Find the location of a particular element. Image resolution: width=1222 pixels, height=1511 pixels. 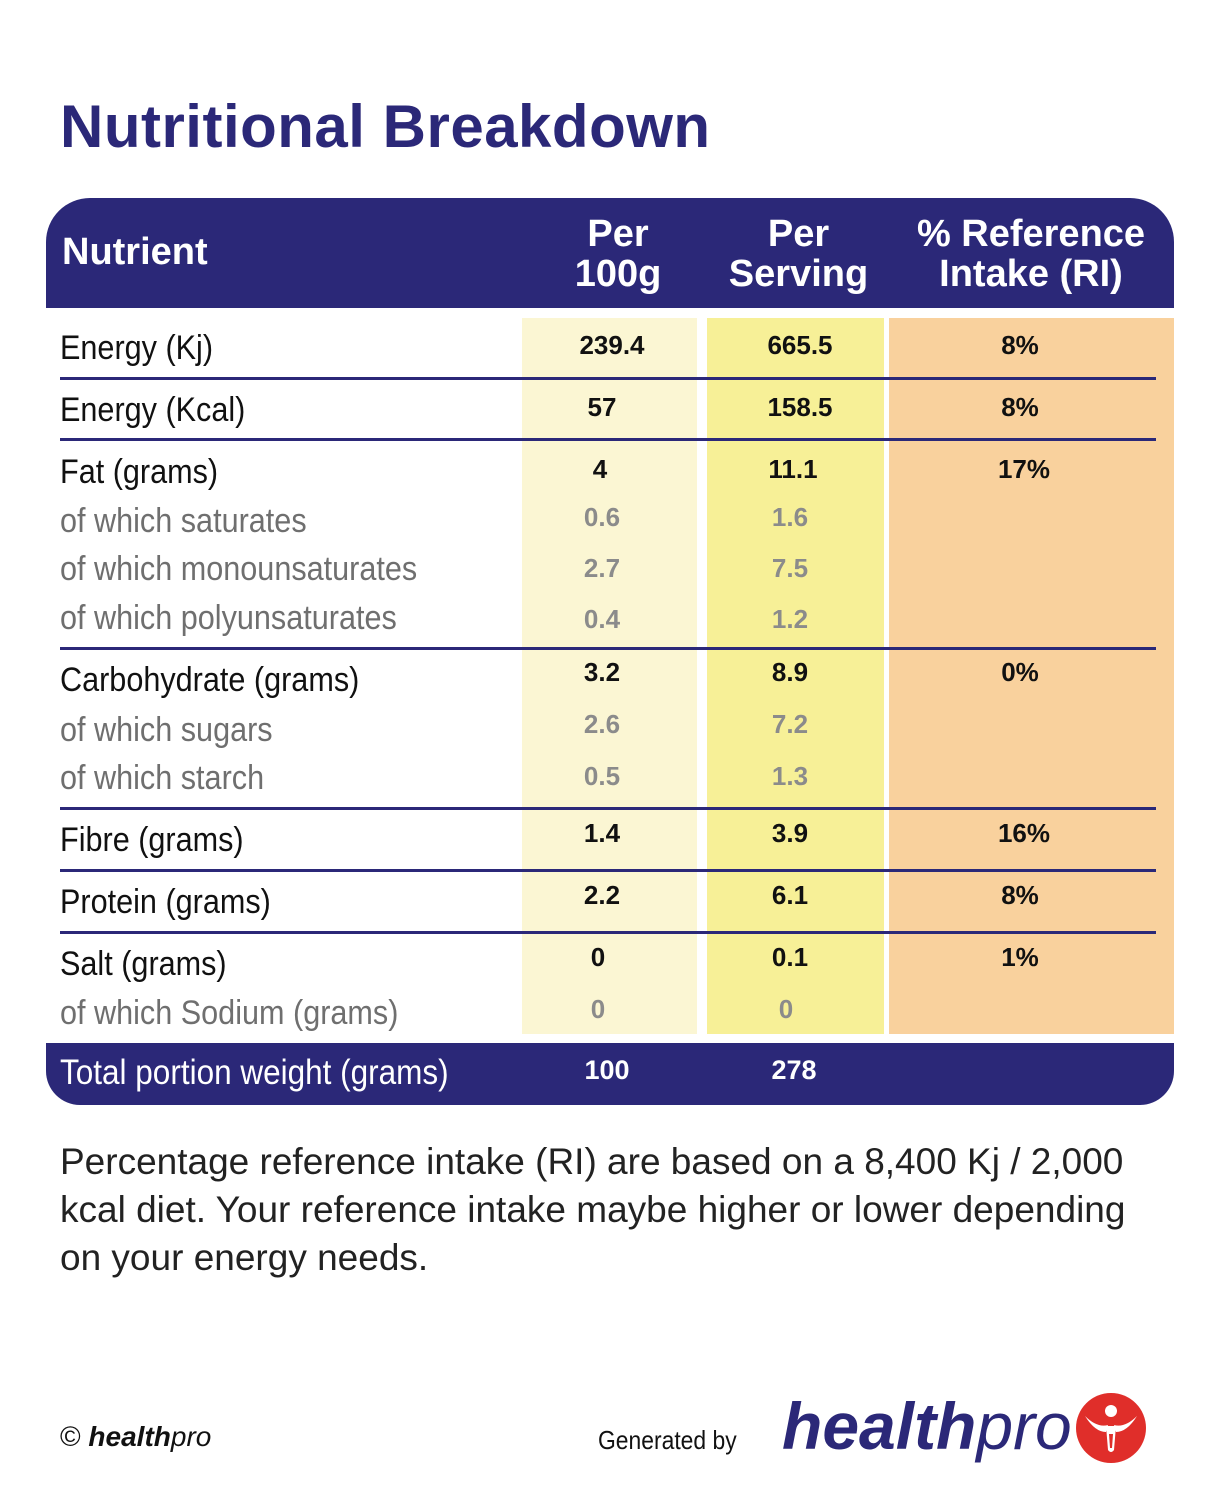

total-per-serving: 278 is located at coordinates (794, 1070).